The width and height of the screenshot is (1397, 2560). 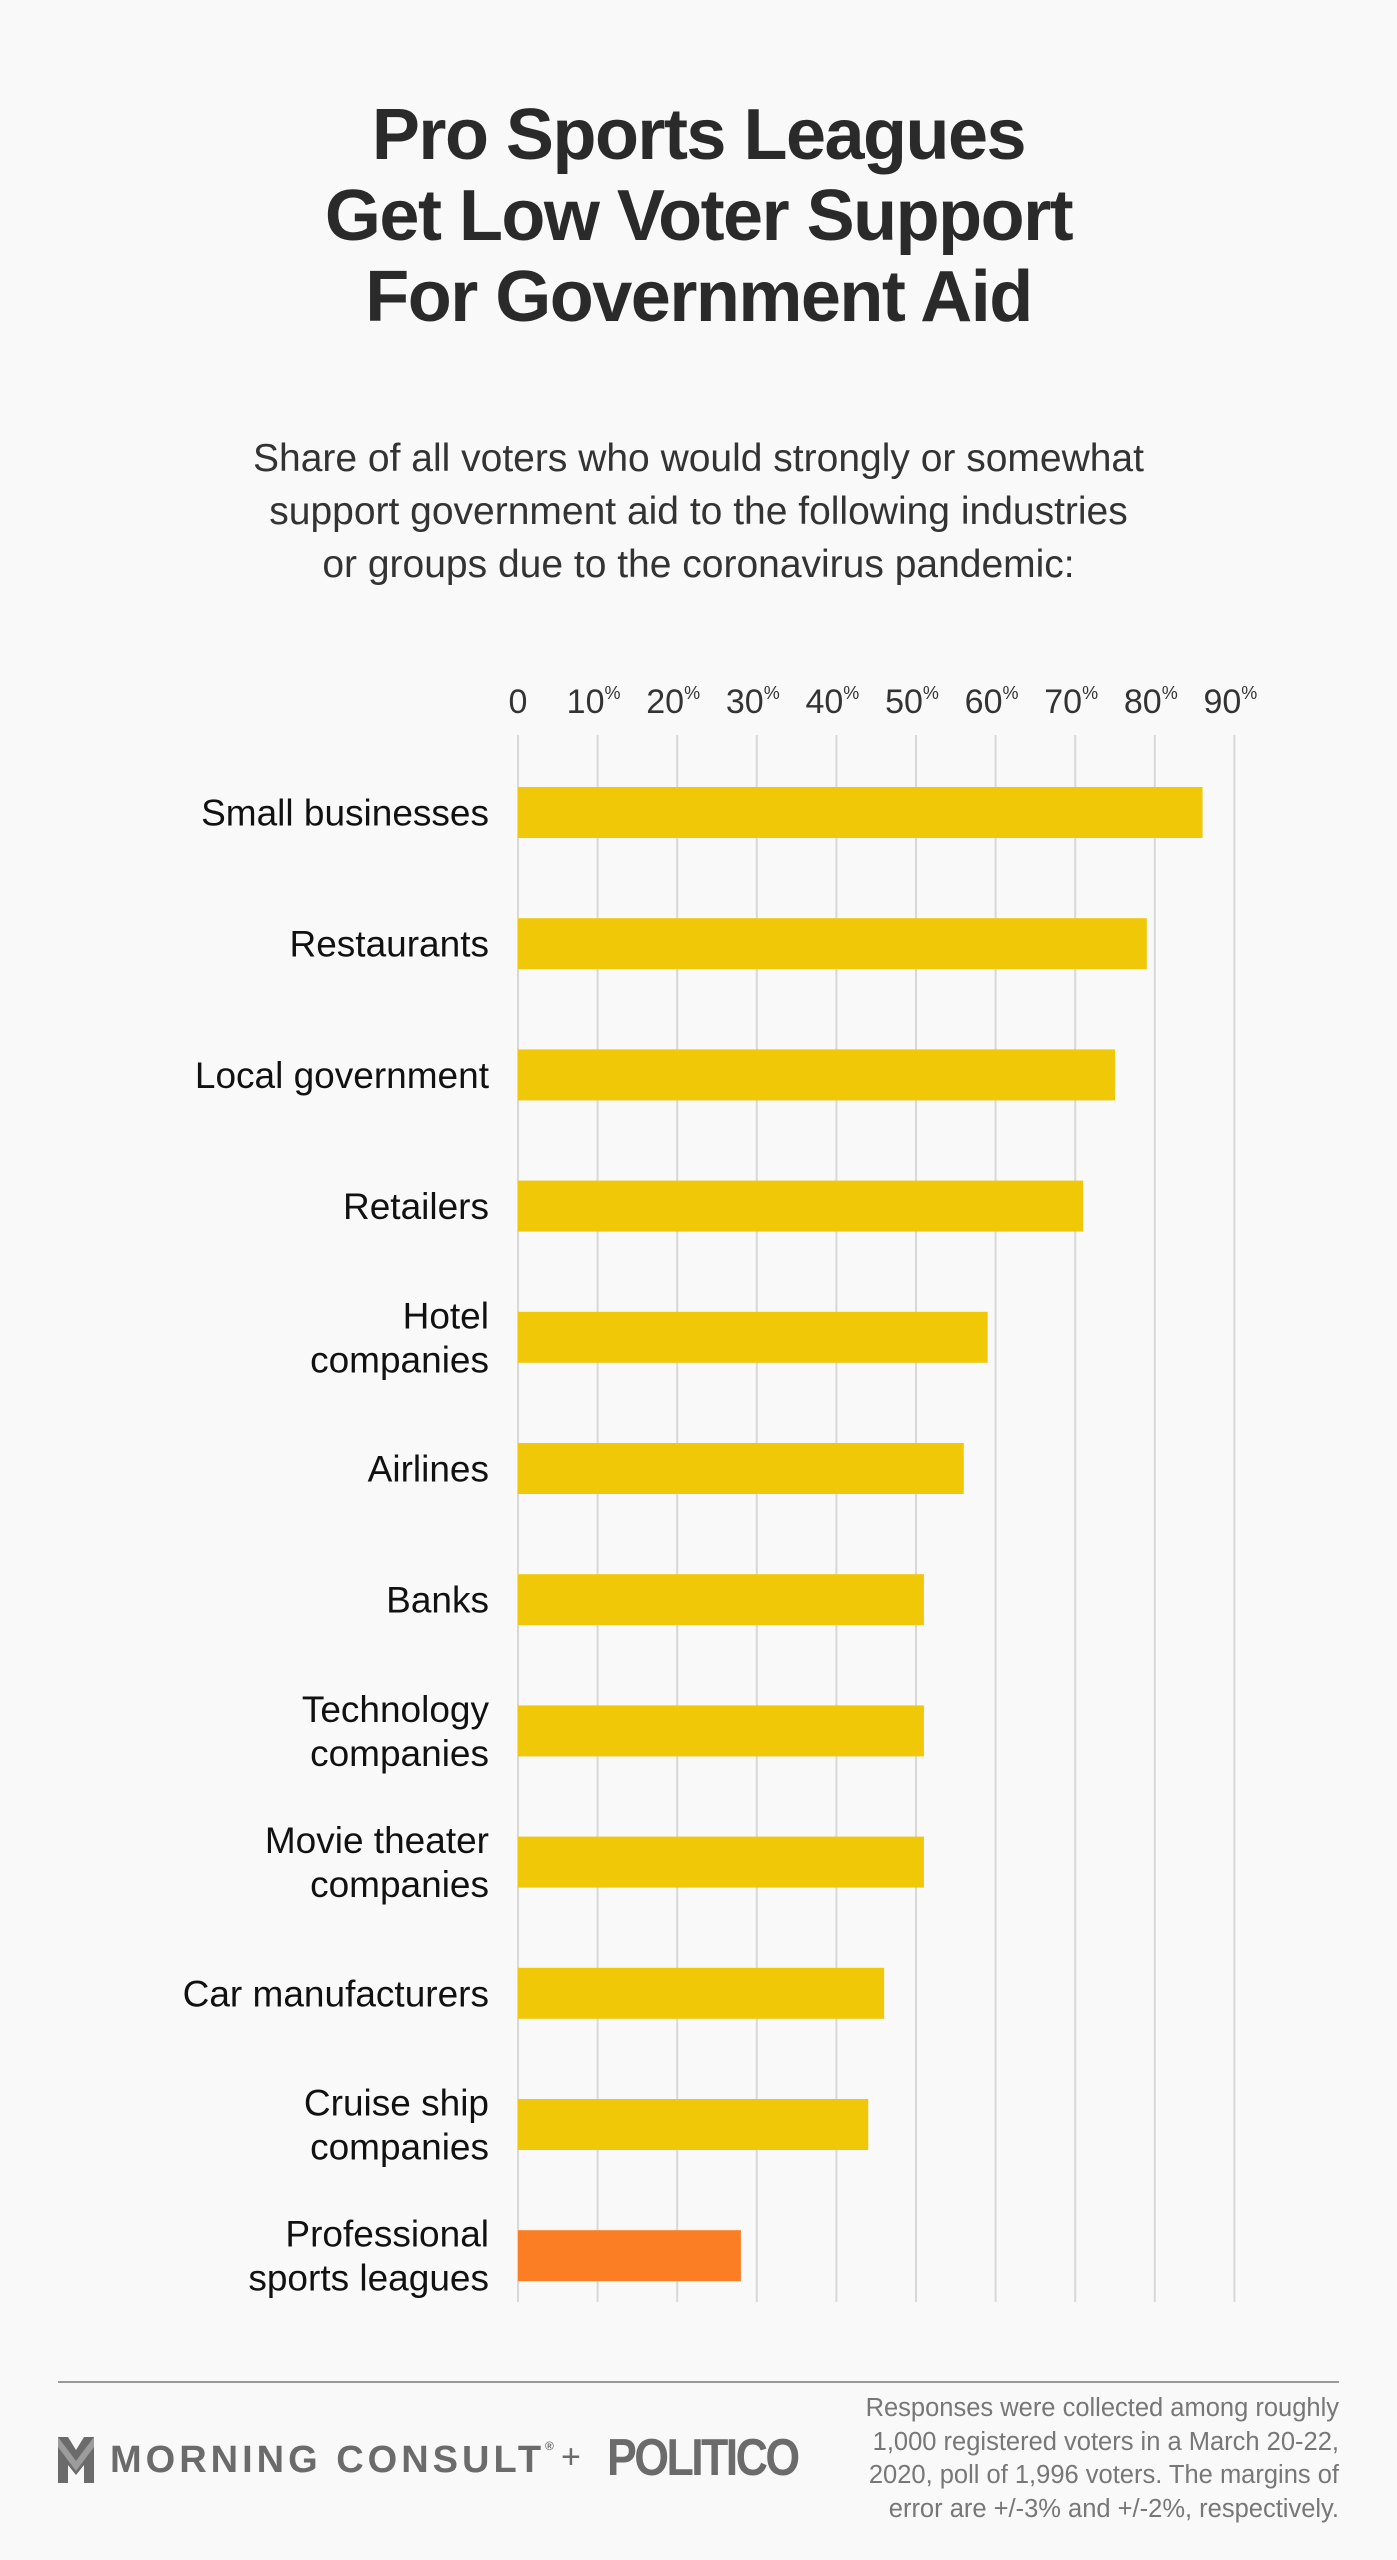 I want to click on x-tick-label: 60%, so click(x=992, y=702).